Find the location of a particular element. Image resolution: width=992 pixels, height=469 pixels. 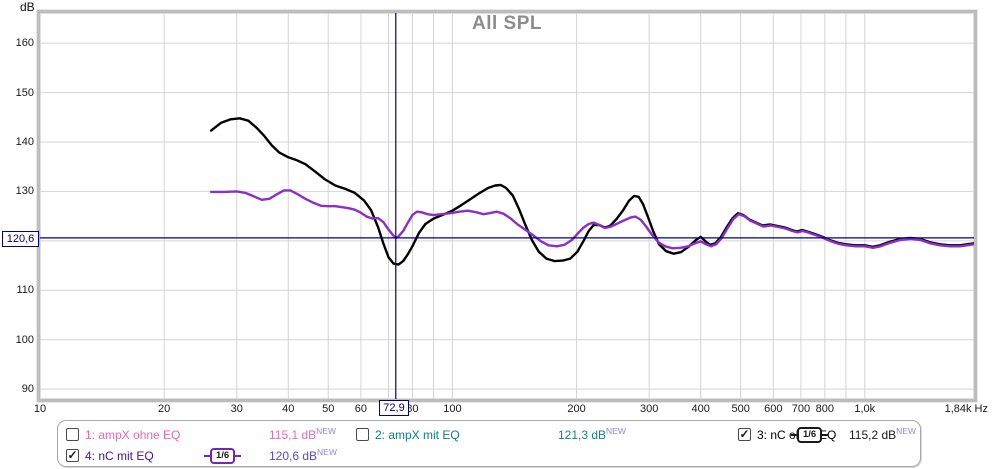

x-tick-60: 60 is located at coordinates (361, 409).